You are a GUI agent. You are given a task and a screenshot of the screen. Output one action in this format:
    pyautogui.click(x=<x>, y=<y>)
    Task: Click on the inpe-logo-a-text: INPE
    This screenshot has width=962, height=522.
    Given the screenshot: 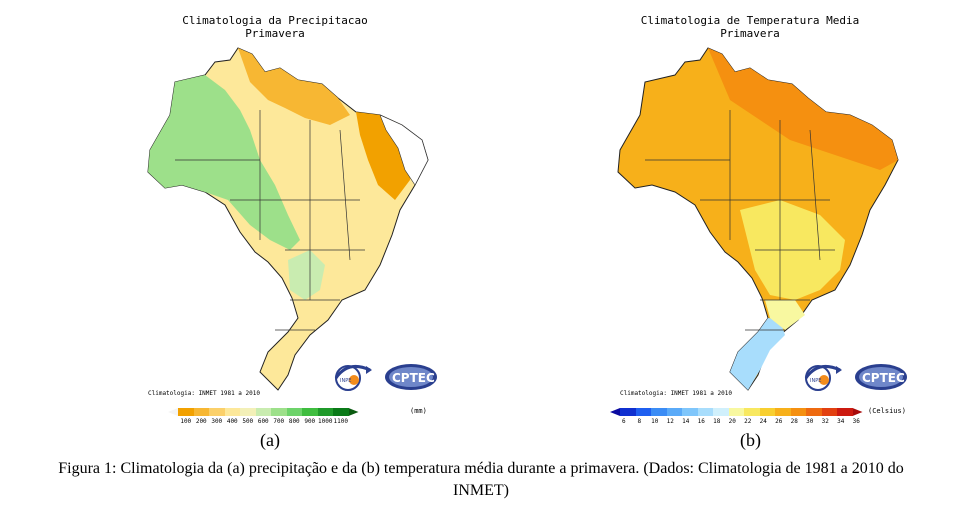 What is the action you would take?
    pyautogui.click(x=345, y=381)
    